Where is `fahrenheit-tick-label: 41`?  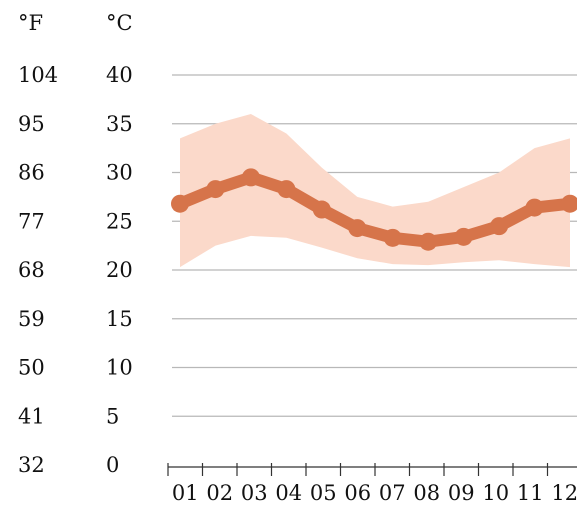 fahrenheit-tick-label: 41 is located at coordinates (31, 416).